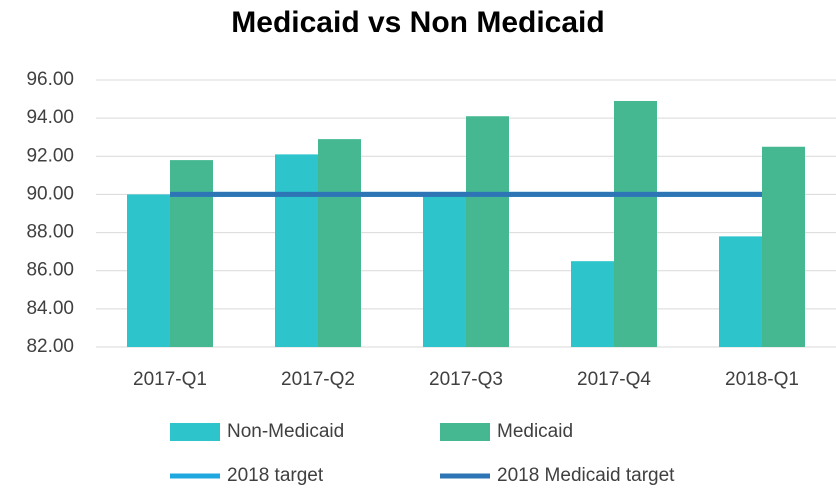 Image resolution: width=836 pixels, height=491 pixels. What do you see at coordinates (50, 270) in the screenshot?
I see `y-tick-label: 86.00` at bounding box center [50, 270].